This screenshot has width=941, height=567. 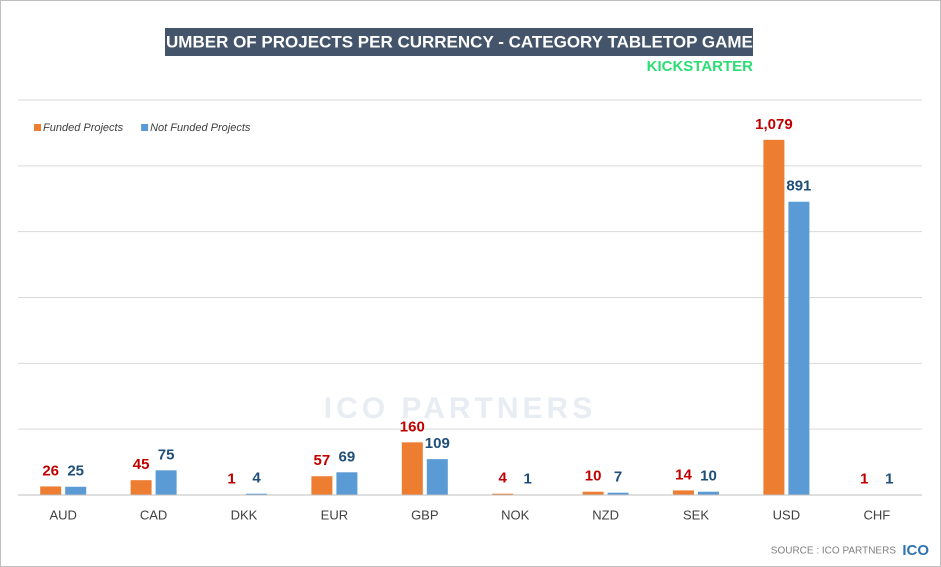 I want to click on x-tick-label: CAD, so click(x=153, y=514).